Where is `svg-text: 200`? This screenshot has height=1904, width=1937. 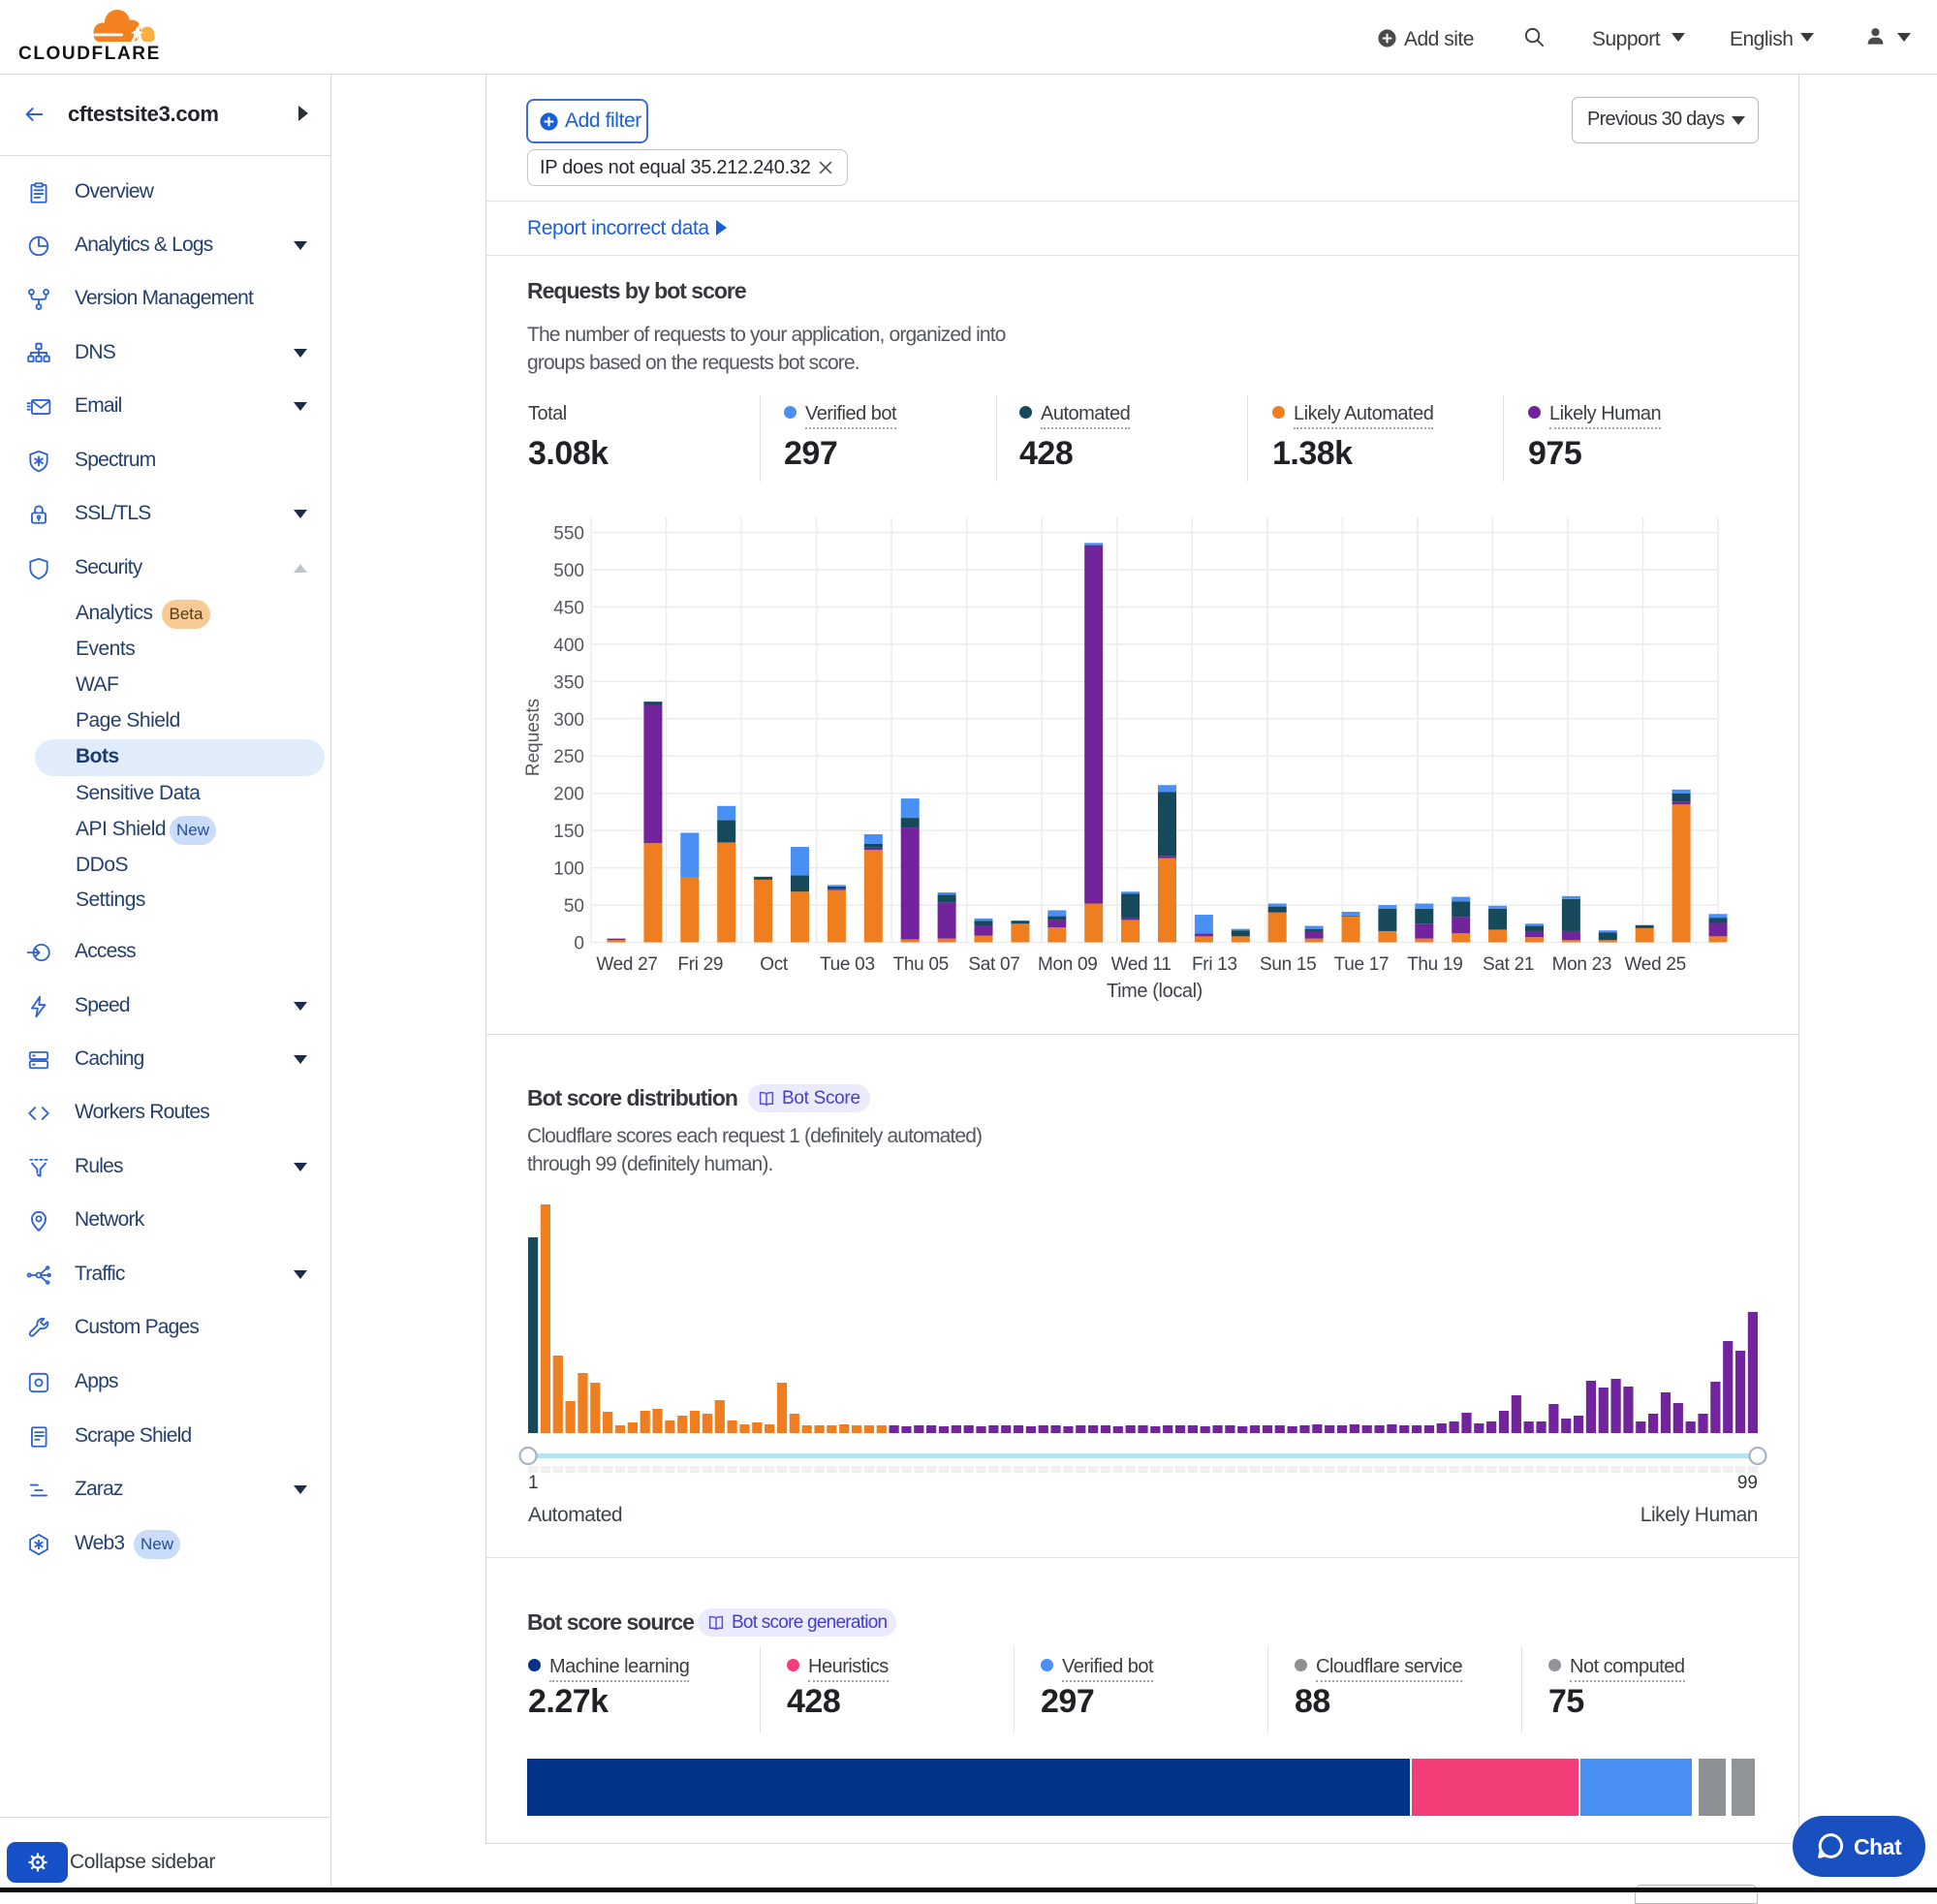 svg-text: 200 is located at coordinates (568, 795).